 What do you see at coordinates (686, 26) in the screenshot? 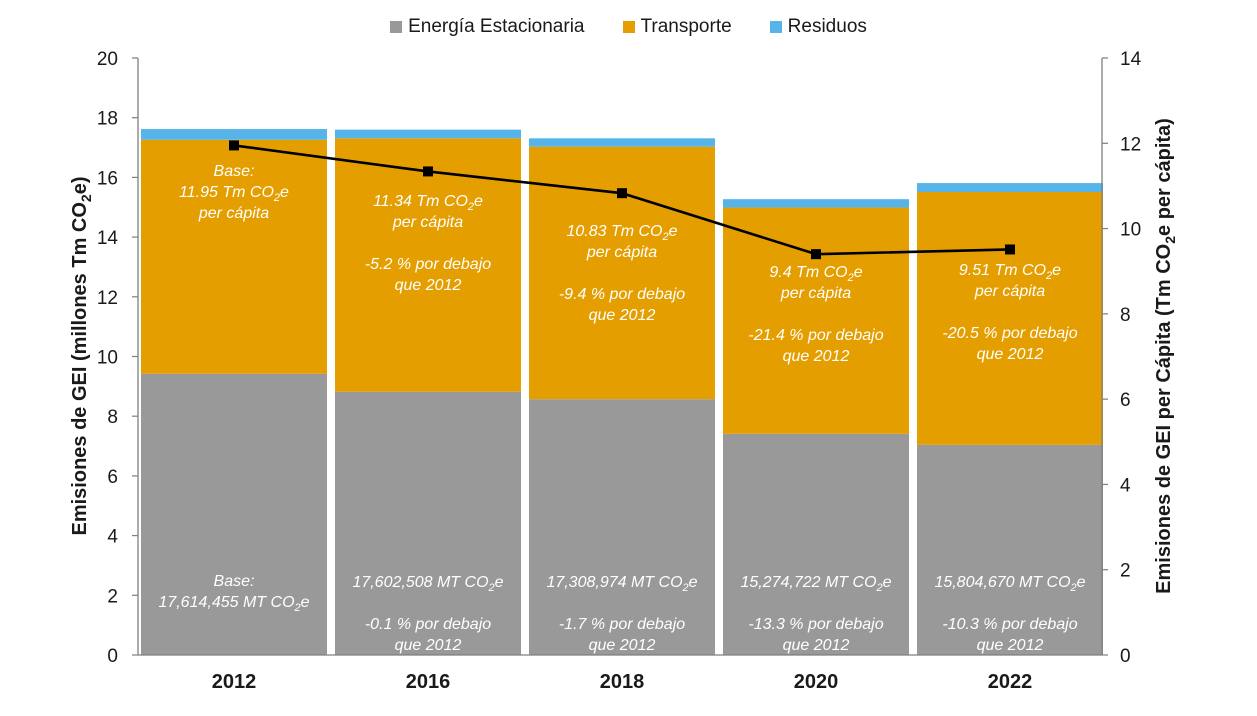
I see `legend-label-transporte: Transporte` at bounding box center [686, 26].